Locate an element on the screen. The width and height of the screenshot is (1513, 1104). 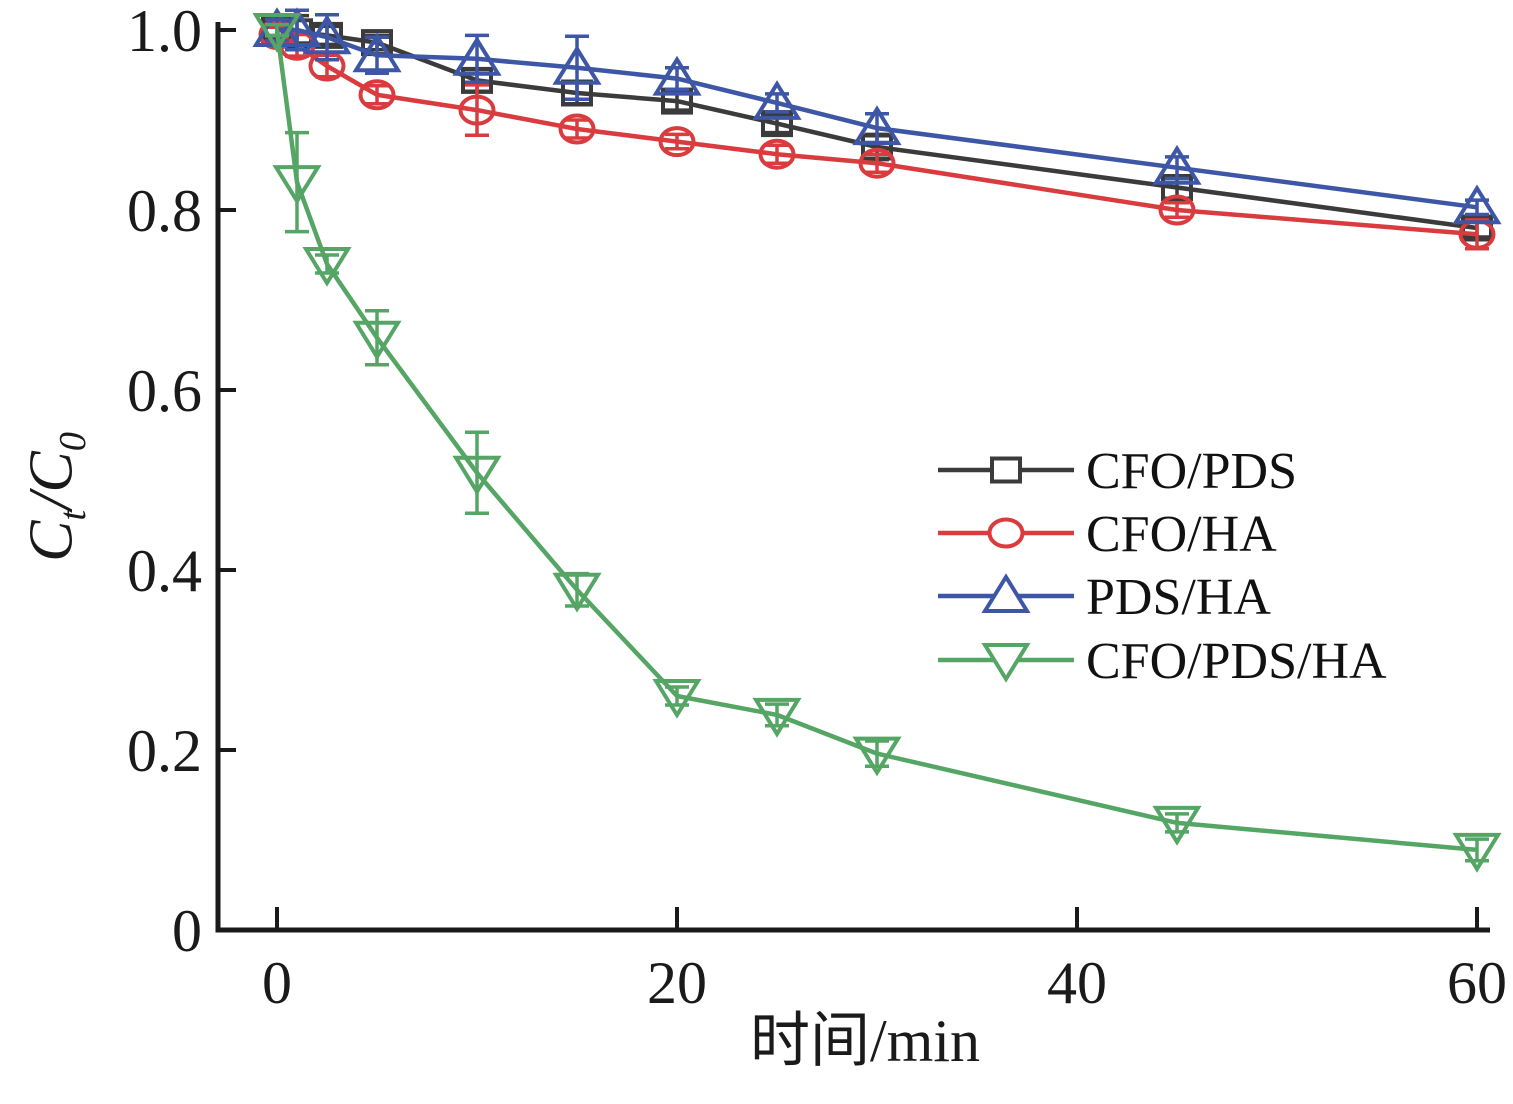
y-axis-label: Ct/C0 is located at coordinates (55, 497).